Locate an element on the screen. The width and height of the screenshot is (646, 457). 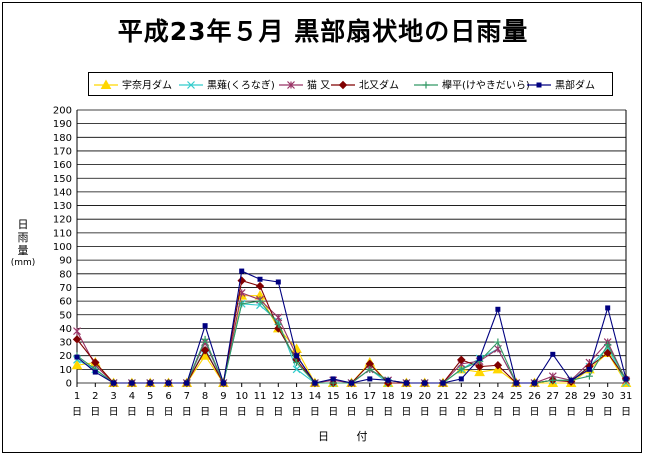
y-tick-label: 110 is located at coordinates (62, 233).